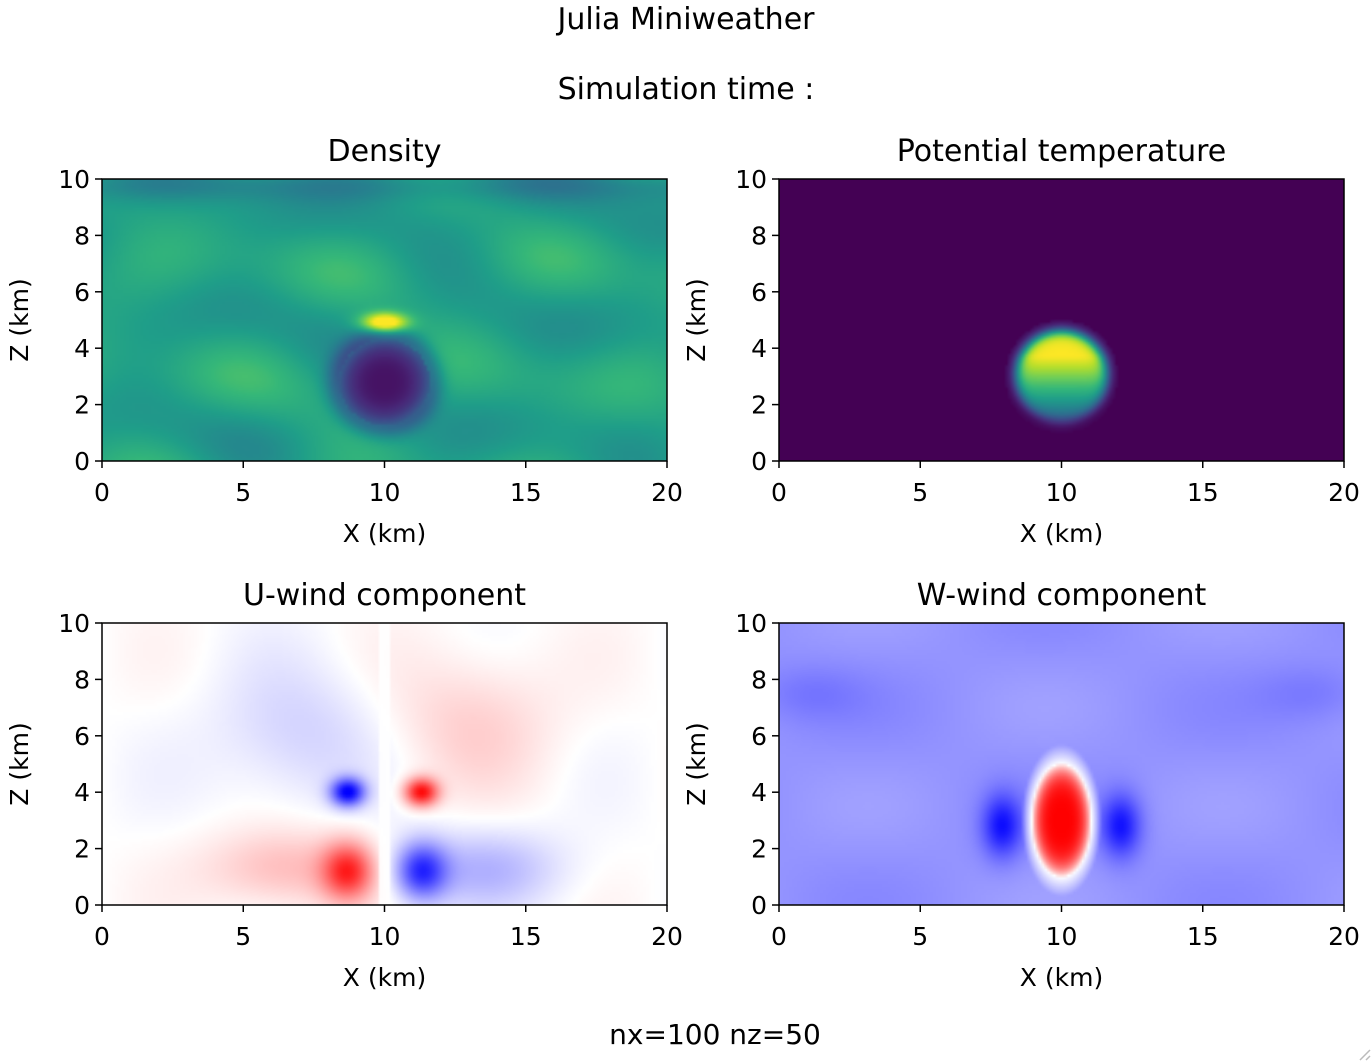 The height and width of the screenshot is (1062, 1372). Describe the element at coordinates (1062, 151) in the screenshot. I see `panel-title: Potential temperature` at that location.